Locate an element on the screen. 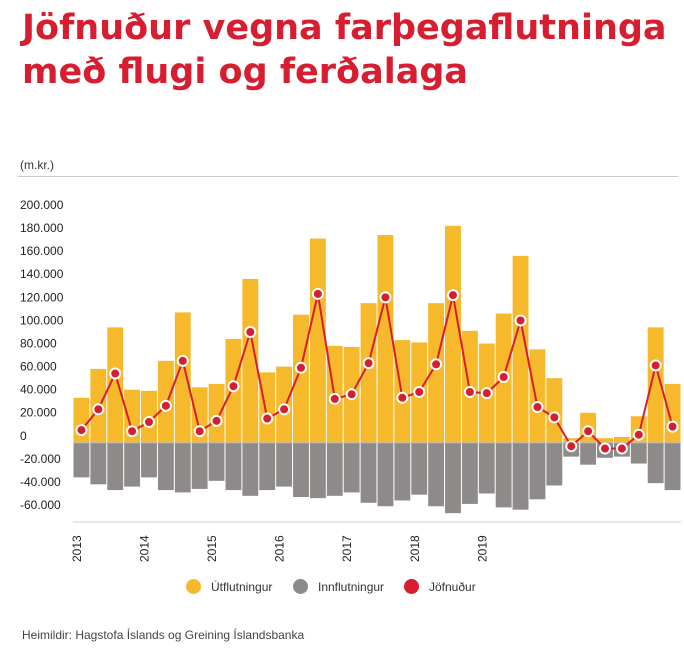 The image size is (684, 658). y-tick-label: -40.000 is located at coordinates (40, 482).